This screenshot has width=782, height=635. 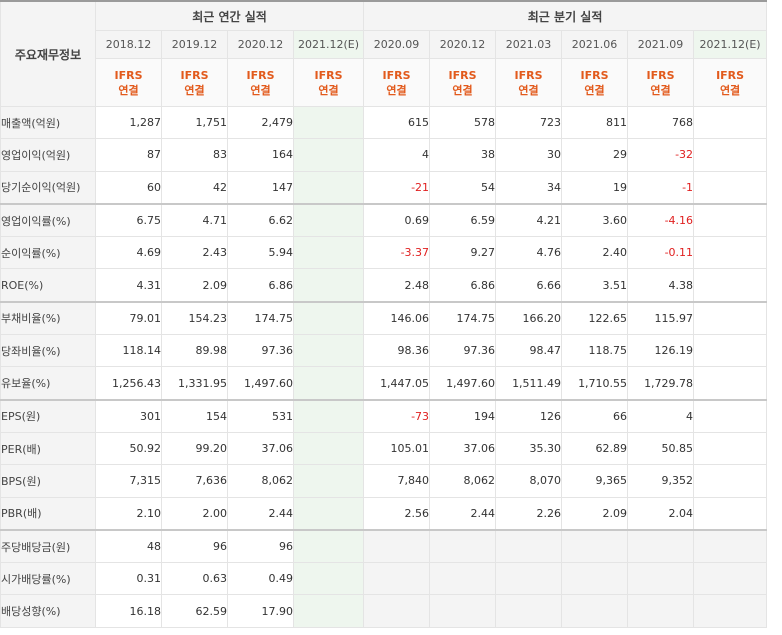 What do you see at coordinates (194, 44) in the screenshot?
I see `period-header: 2019.12` at bounding box center [194, 44].